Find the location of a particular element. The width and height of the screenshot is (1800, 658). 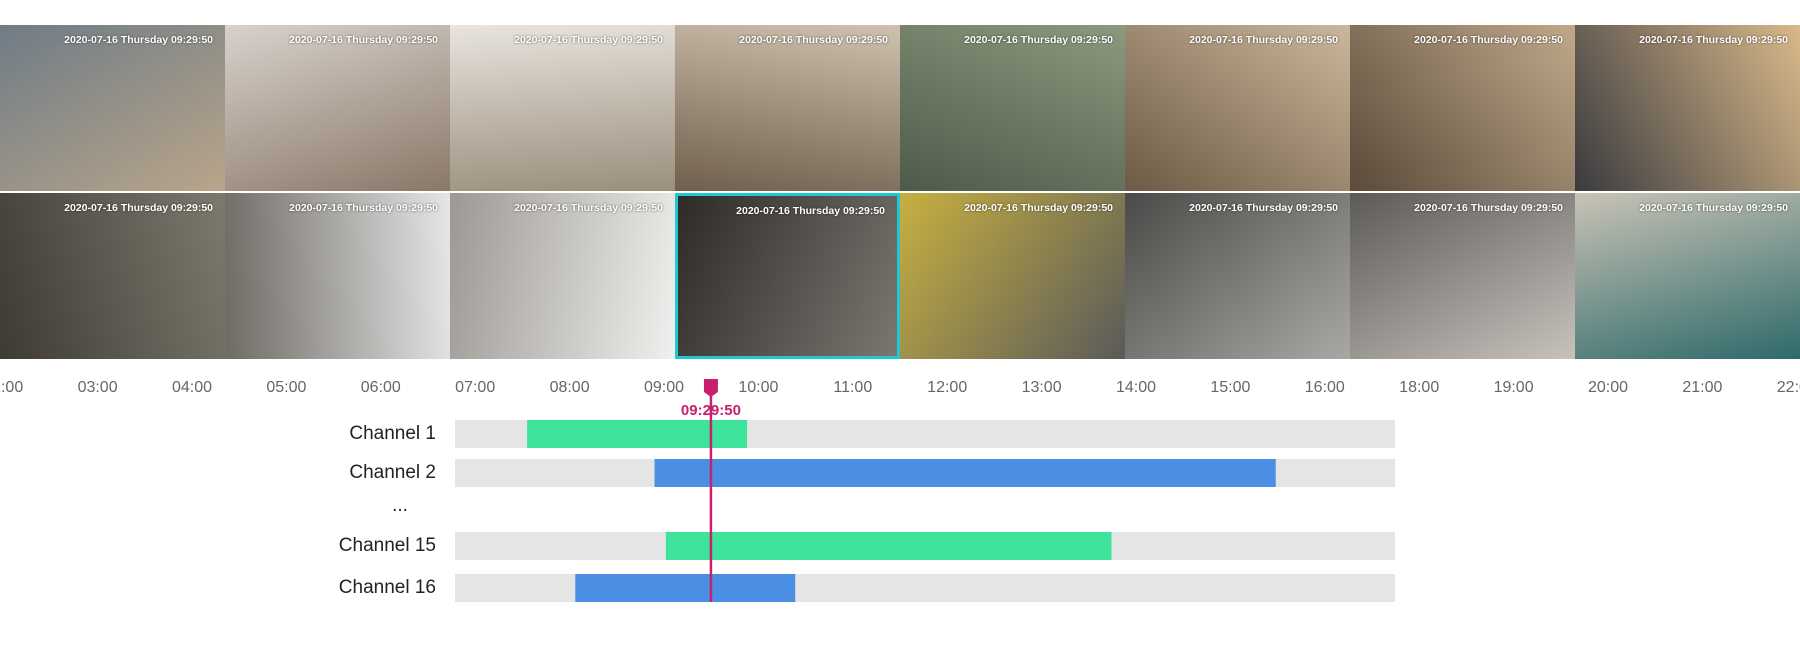

playhead-handle is located at coordinates (710, 388).